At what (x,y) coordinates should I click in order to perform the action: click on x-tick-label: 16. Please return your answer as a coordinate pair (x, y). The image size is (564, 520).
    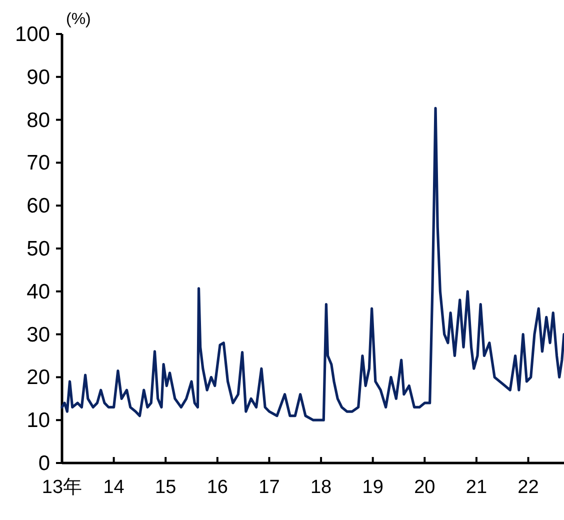
    Looking at the image, I should click on (217, 487).